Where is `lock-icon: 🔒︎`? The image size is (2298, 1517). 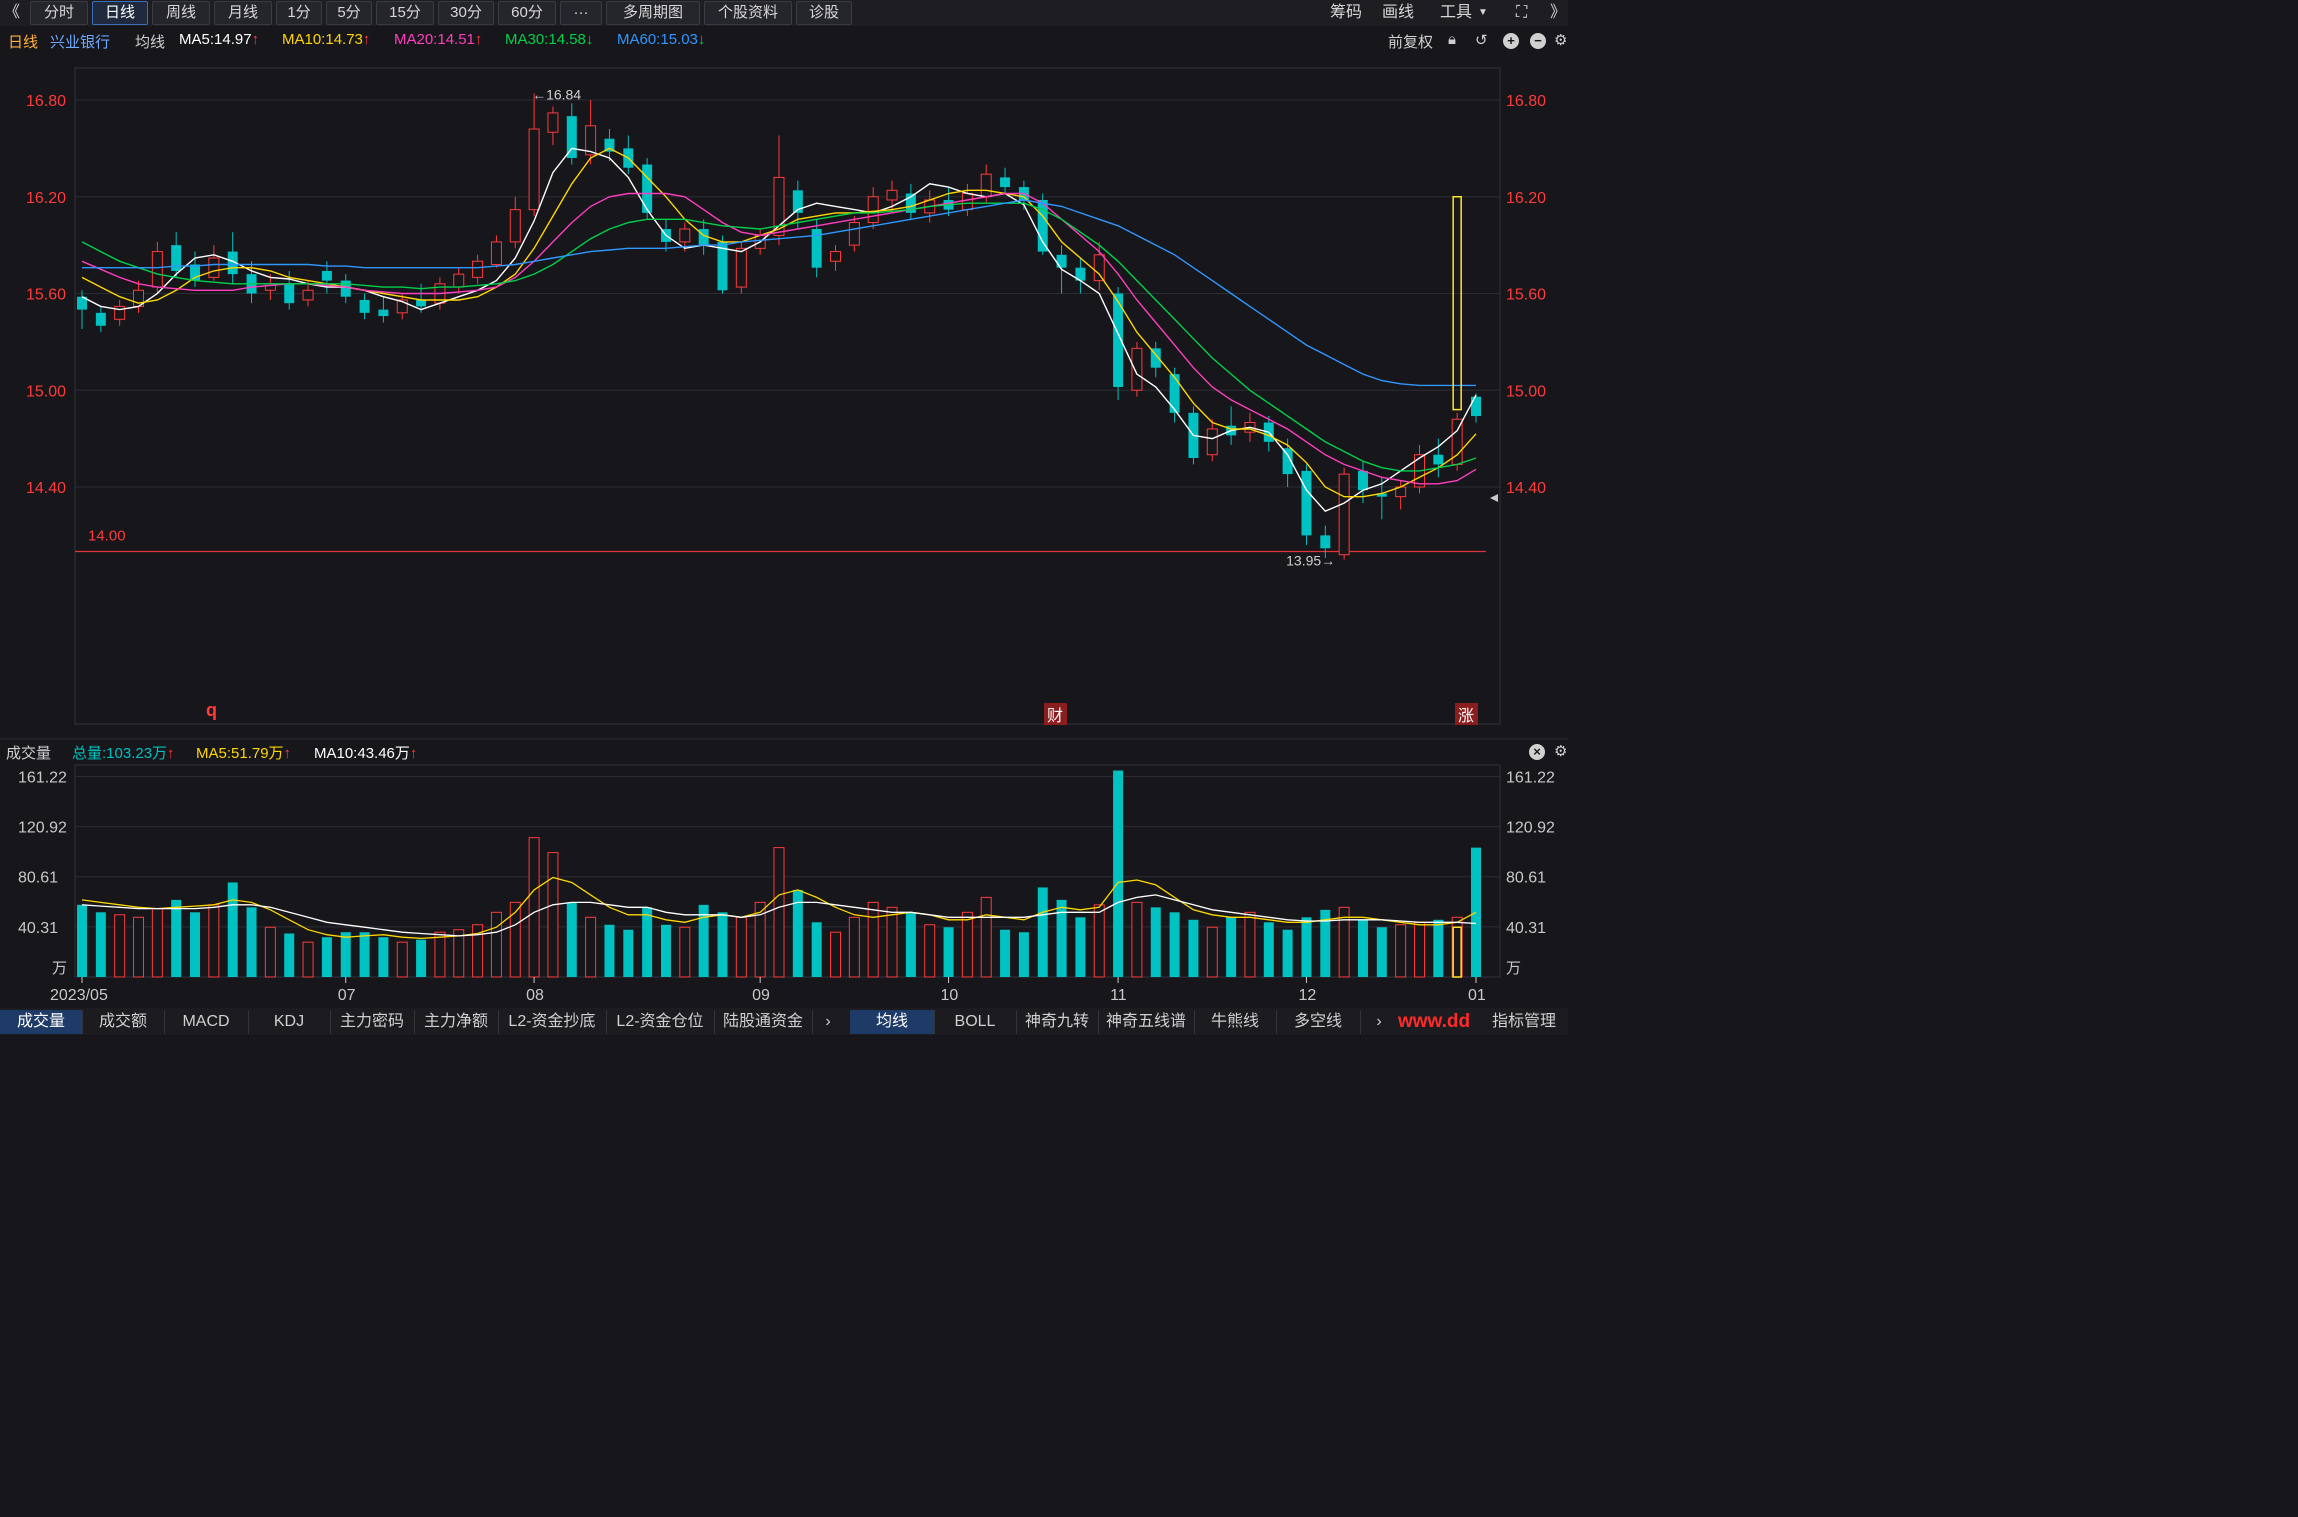 lock-icon: 🔒︎ is located at coordinates (1452, 39).